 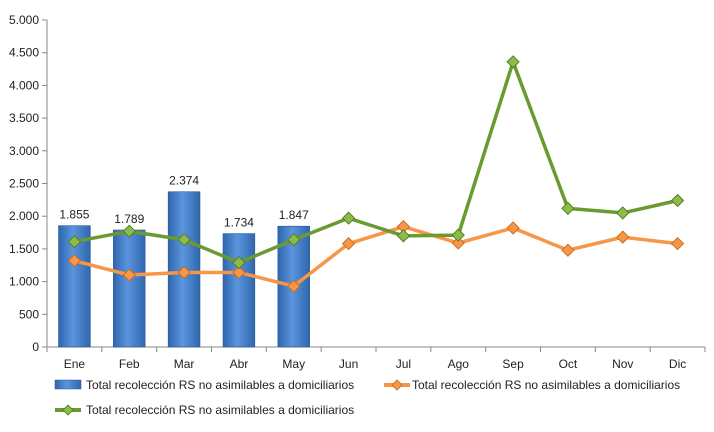 What do you see at coordinates (184, 364) in the screenshot?
I see `x-tick-label: Mar` at bounding box center [184, 364].